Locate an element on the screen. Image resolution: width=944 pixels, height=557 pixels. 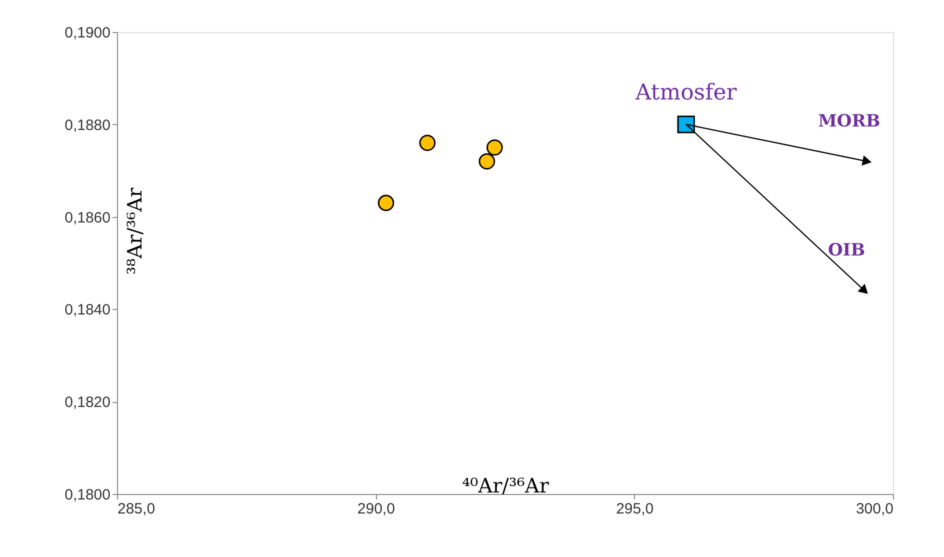
y-axis-title: ³⁸Ar/³⁶Ar is located at coordinates (134, 231).